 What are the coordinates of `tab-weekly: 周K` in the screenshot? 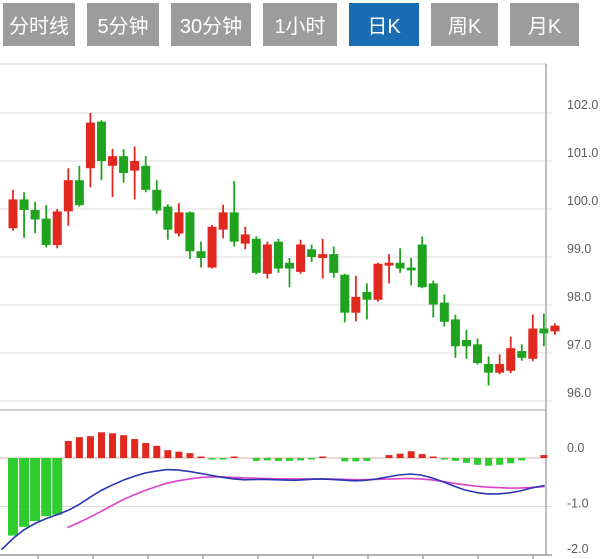 It's located at (464, 24).